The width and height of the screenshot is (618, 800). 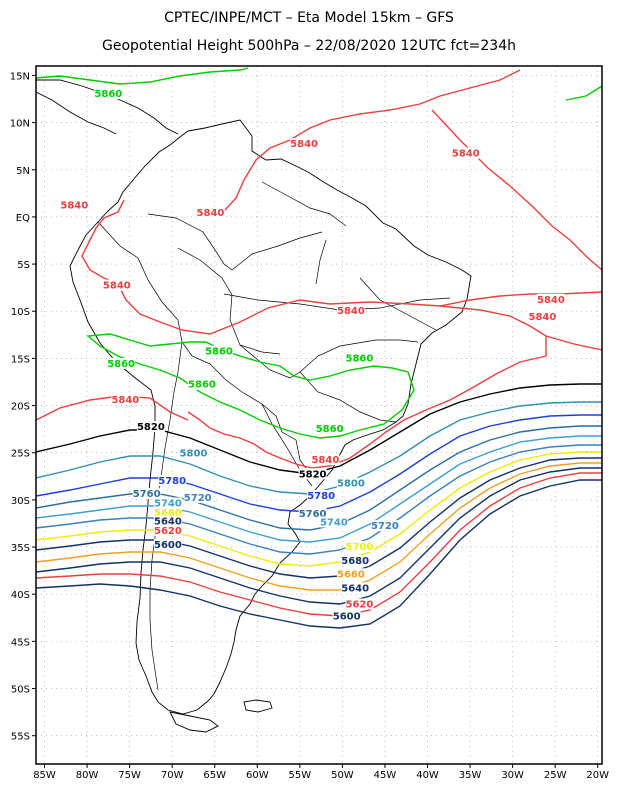 What do you see at coordinates (20, 642) in the screenshot?
I see `lat-tick-label: 45S` at bounding box center [20, 642].